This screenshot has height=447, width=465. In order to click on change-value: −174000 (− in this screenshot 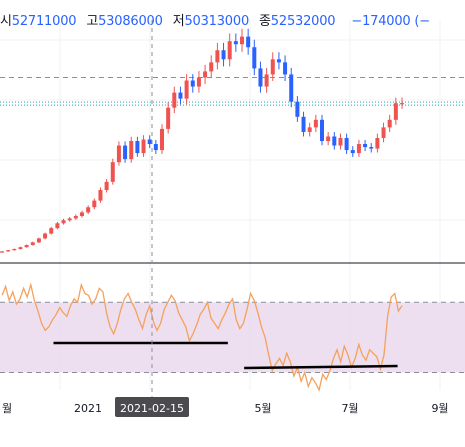, I will do `click(390, 21)`.